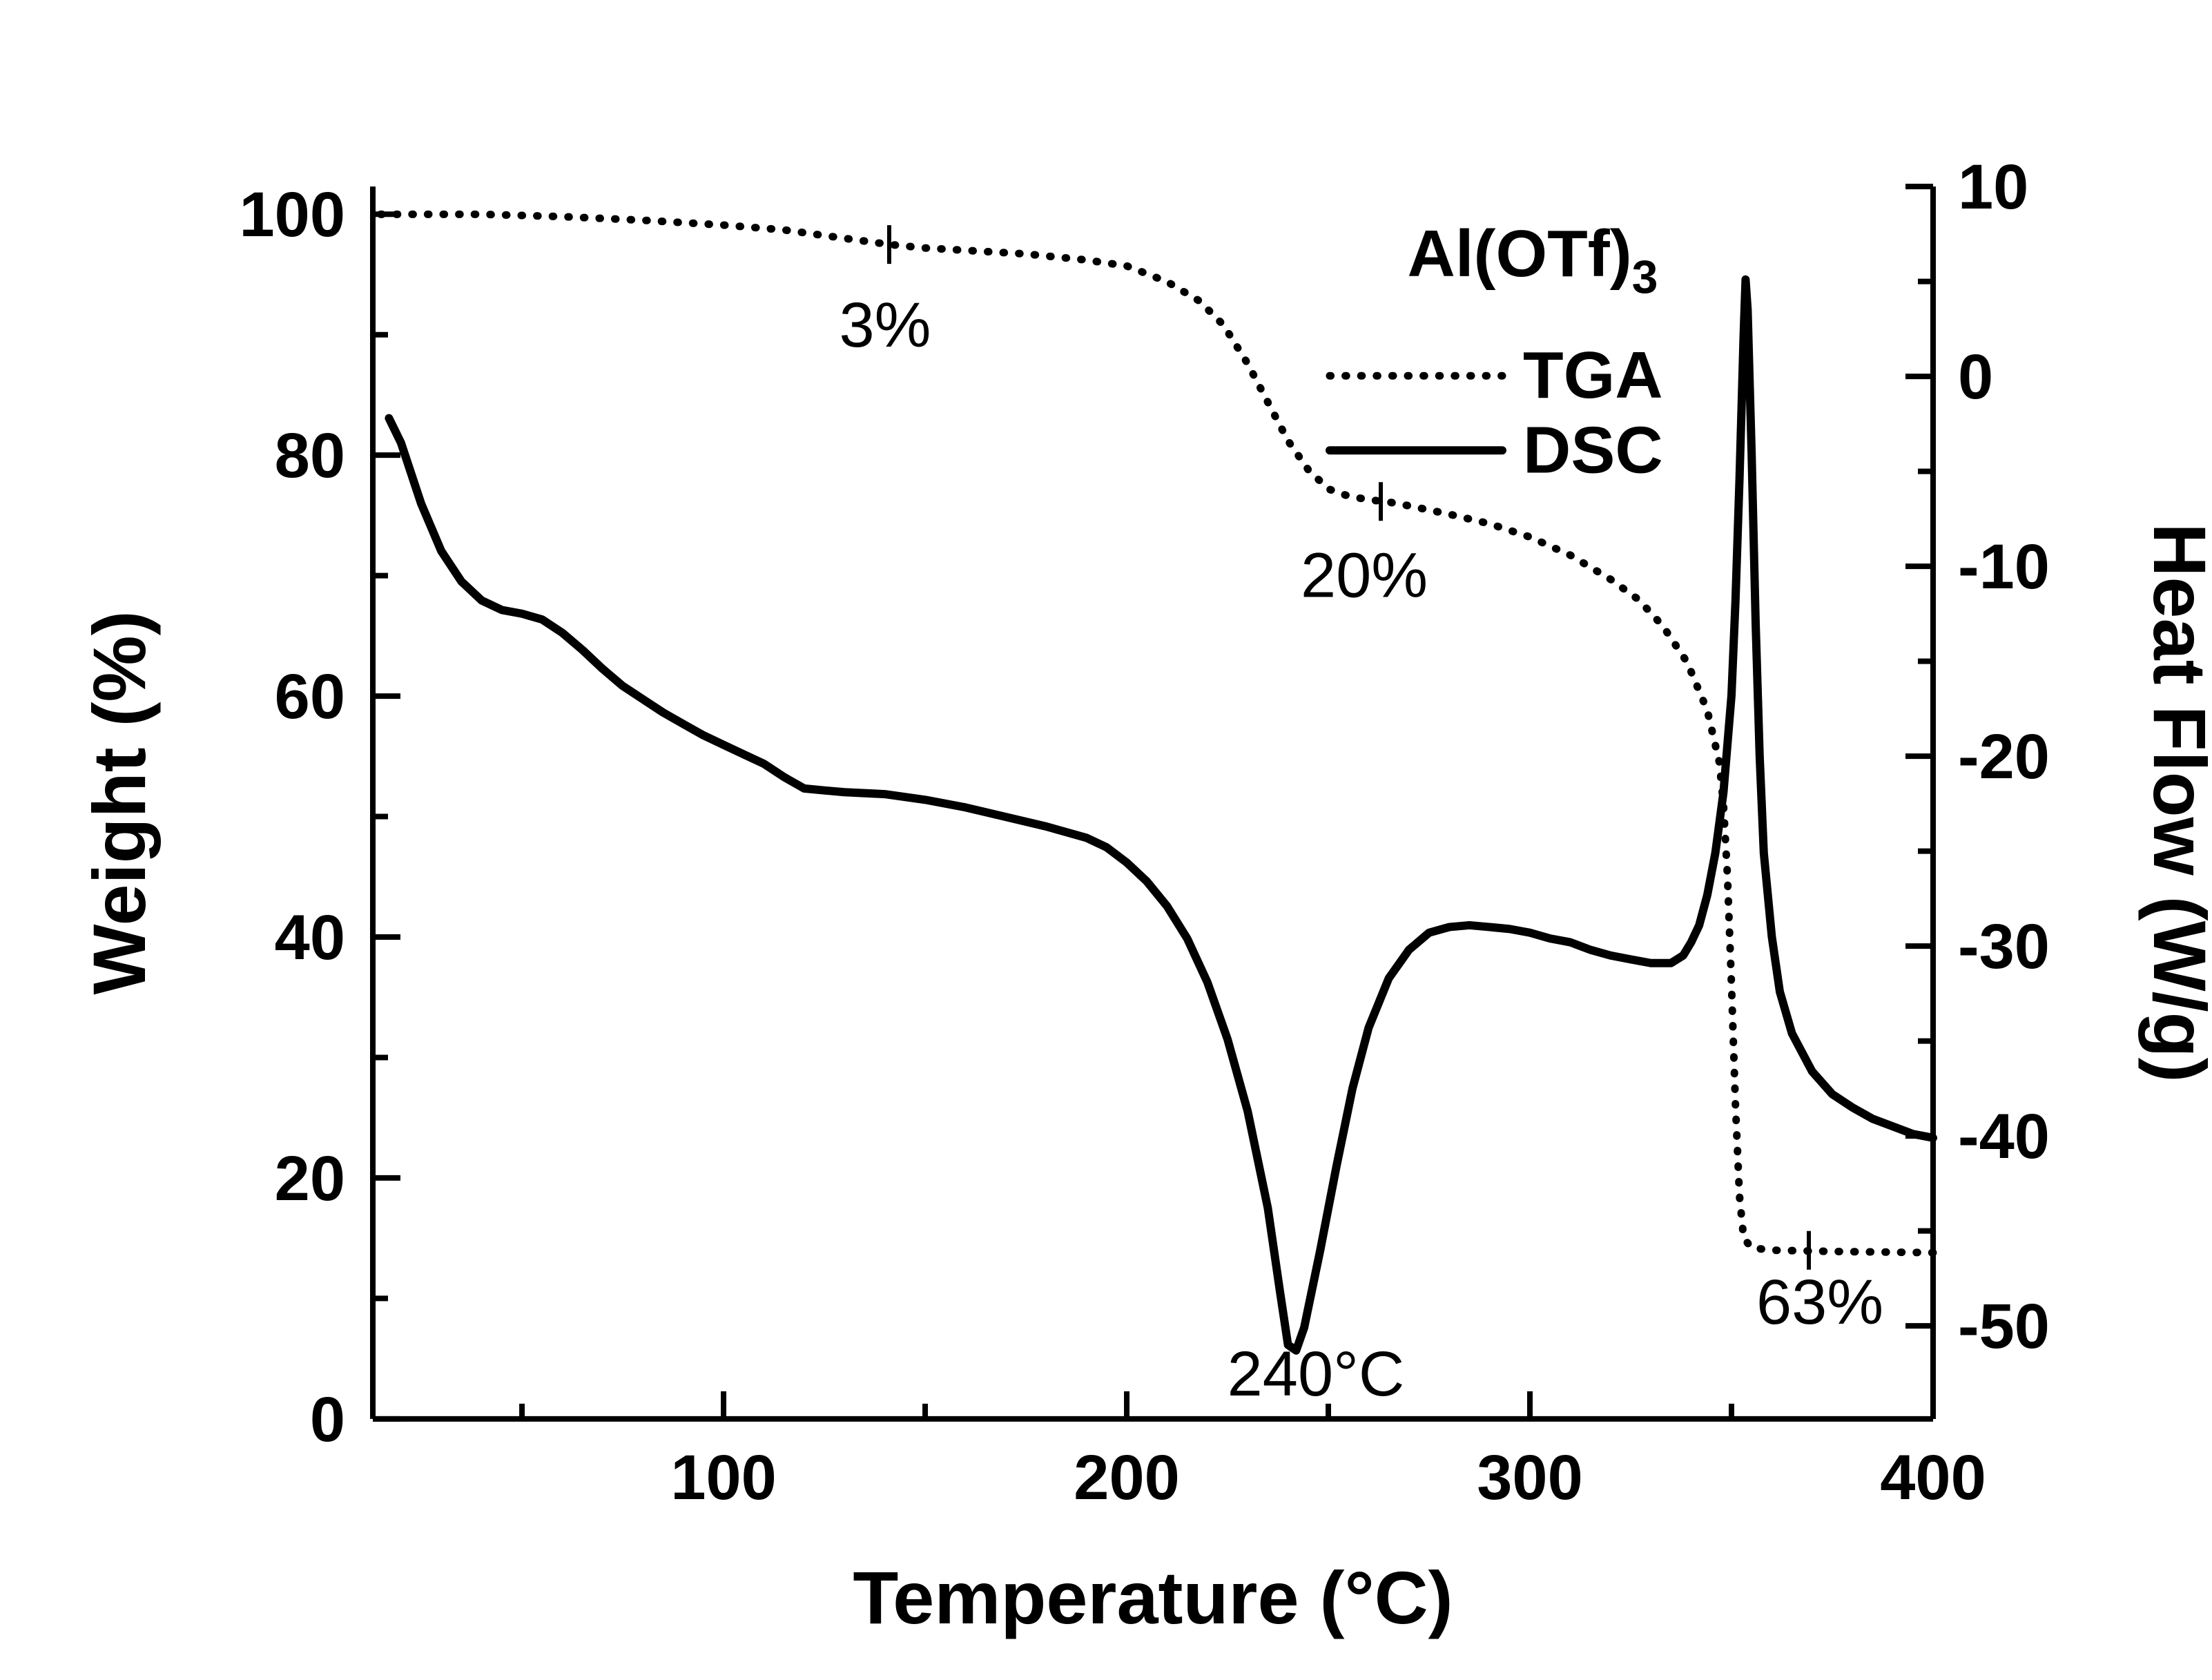 Image resolution: width=2212 pixels, height=1680 pixels. What do you see at coordinates (1126, 1477) in the screenshot?
I see `x-tick-label: 200` at bounding box center [1126, 1477].